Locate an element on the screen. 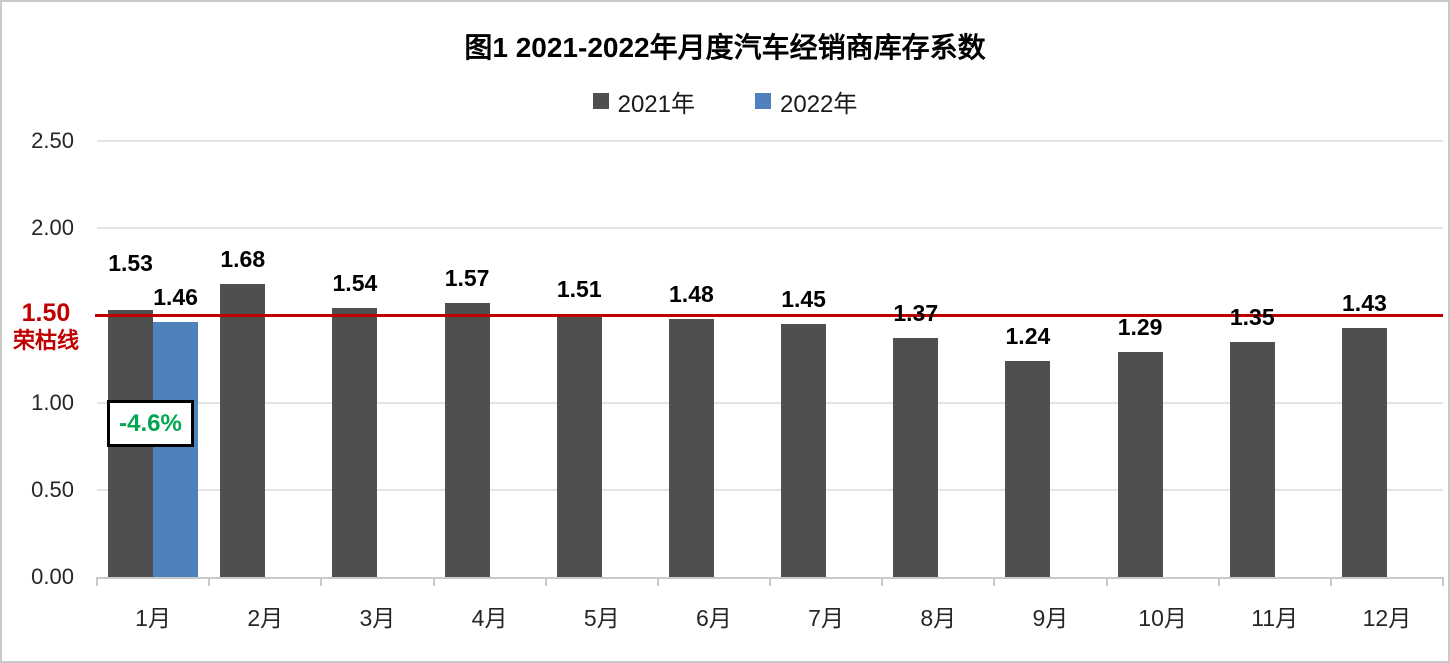 Image resolution: width=1450 pixels, height=663 pixels. value-label-2021年-8月: 1.37 is located at coordinates (916, 313).